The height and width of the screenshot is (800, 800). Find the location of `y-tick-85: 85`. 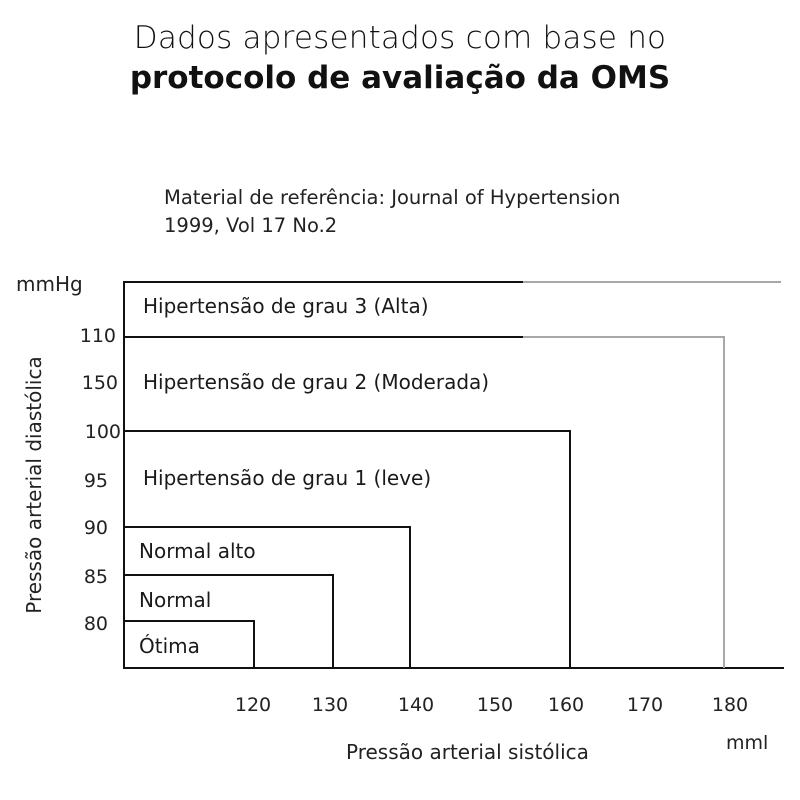

y-tick-85: 85 is located at coordinates (95, 577).